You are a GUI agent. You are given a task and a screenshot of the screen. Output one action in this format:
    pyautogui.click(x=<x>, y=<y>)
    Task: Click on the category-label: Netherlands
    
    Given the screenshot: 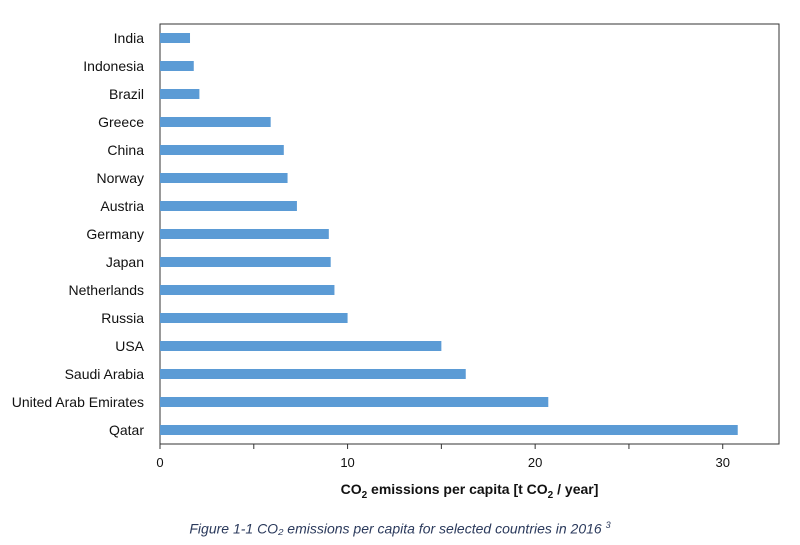 What is the action you would take?
    pyautogui.click(x=107, y=290)
    